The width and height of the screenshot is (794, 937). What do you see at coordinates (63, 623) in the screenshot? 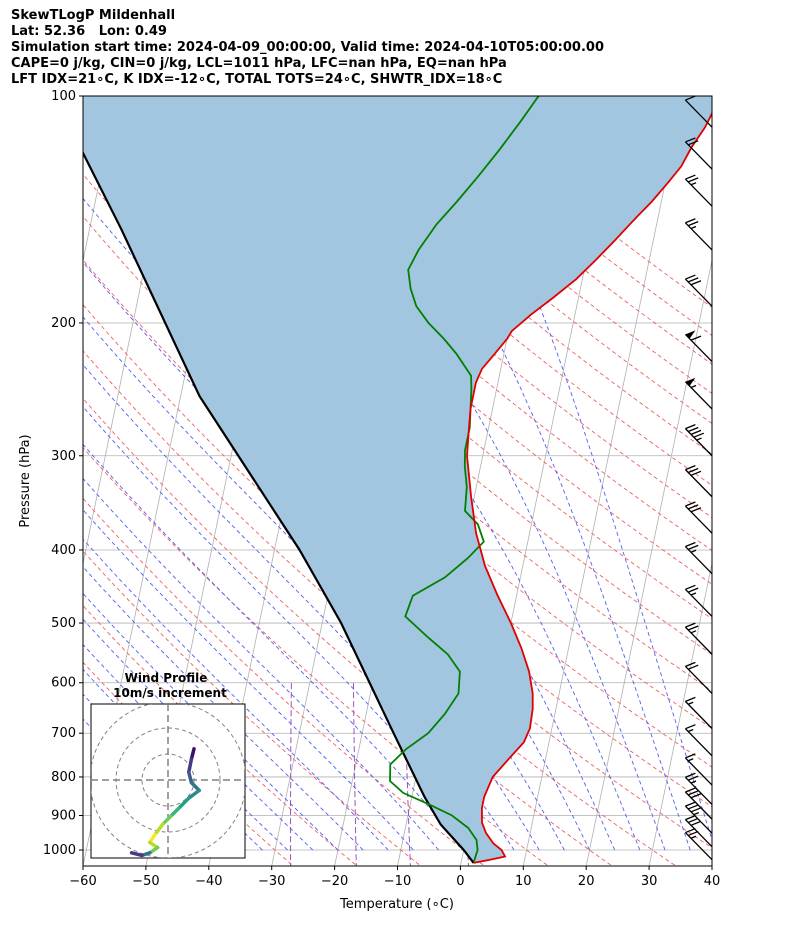
I see `y-tick-label: 500` at bounding box center [63, 623].